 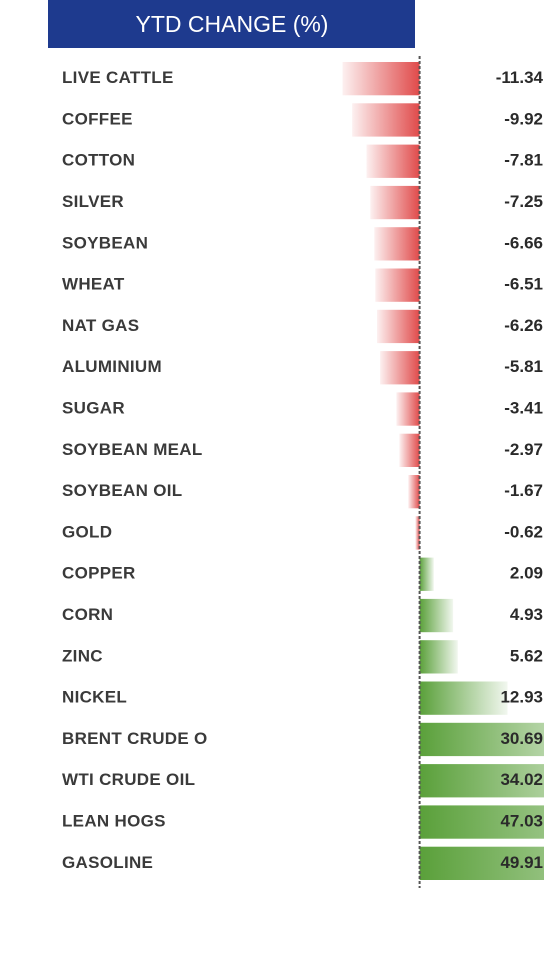 What do you see at coordinates (99, 573) in the screenshot?
I see `category-label: COPPER` at bounding box center [99, 573].